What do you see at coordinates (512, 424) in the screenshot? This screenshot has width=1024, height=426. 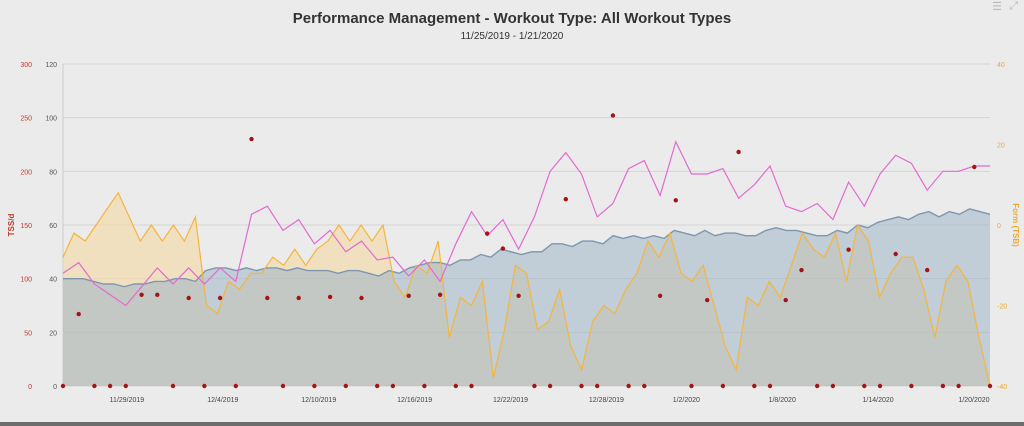 I see `bottom-bar` at bounding box center [512, 424].